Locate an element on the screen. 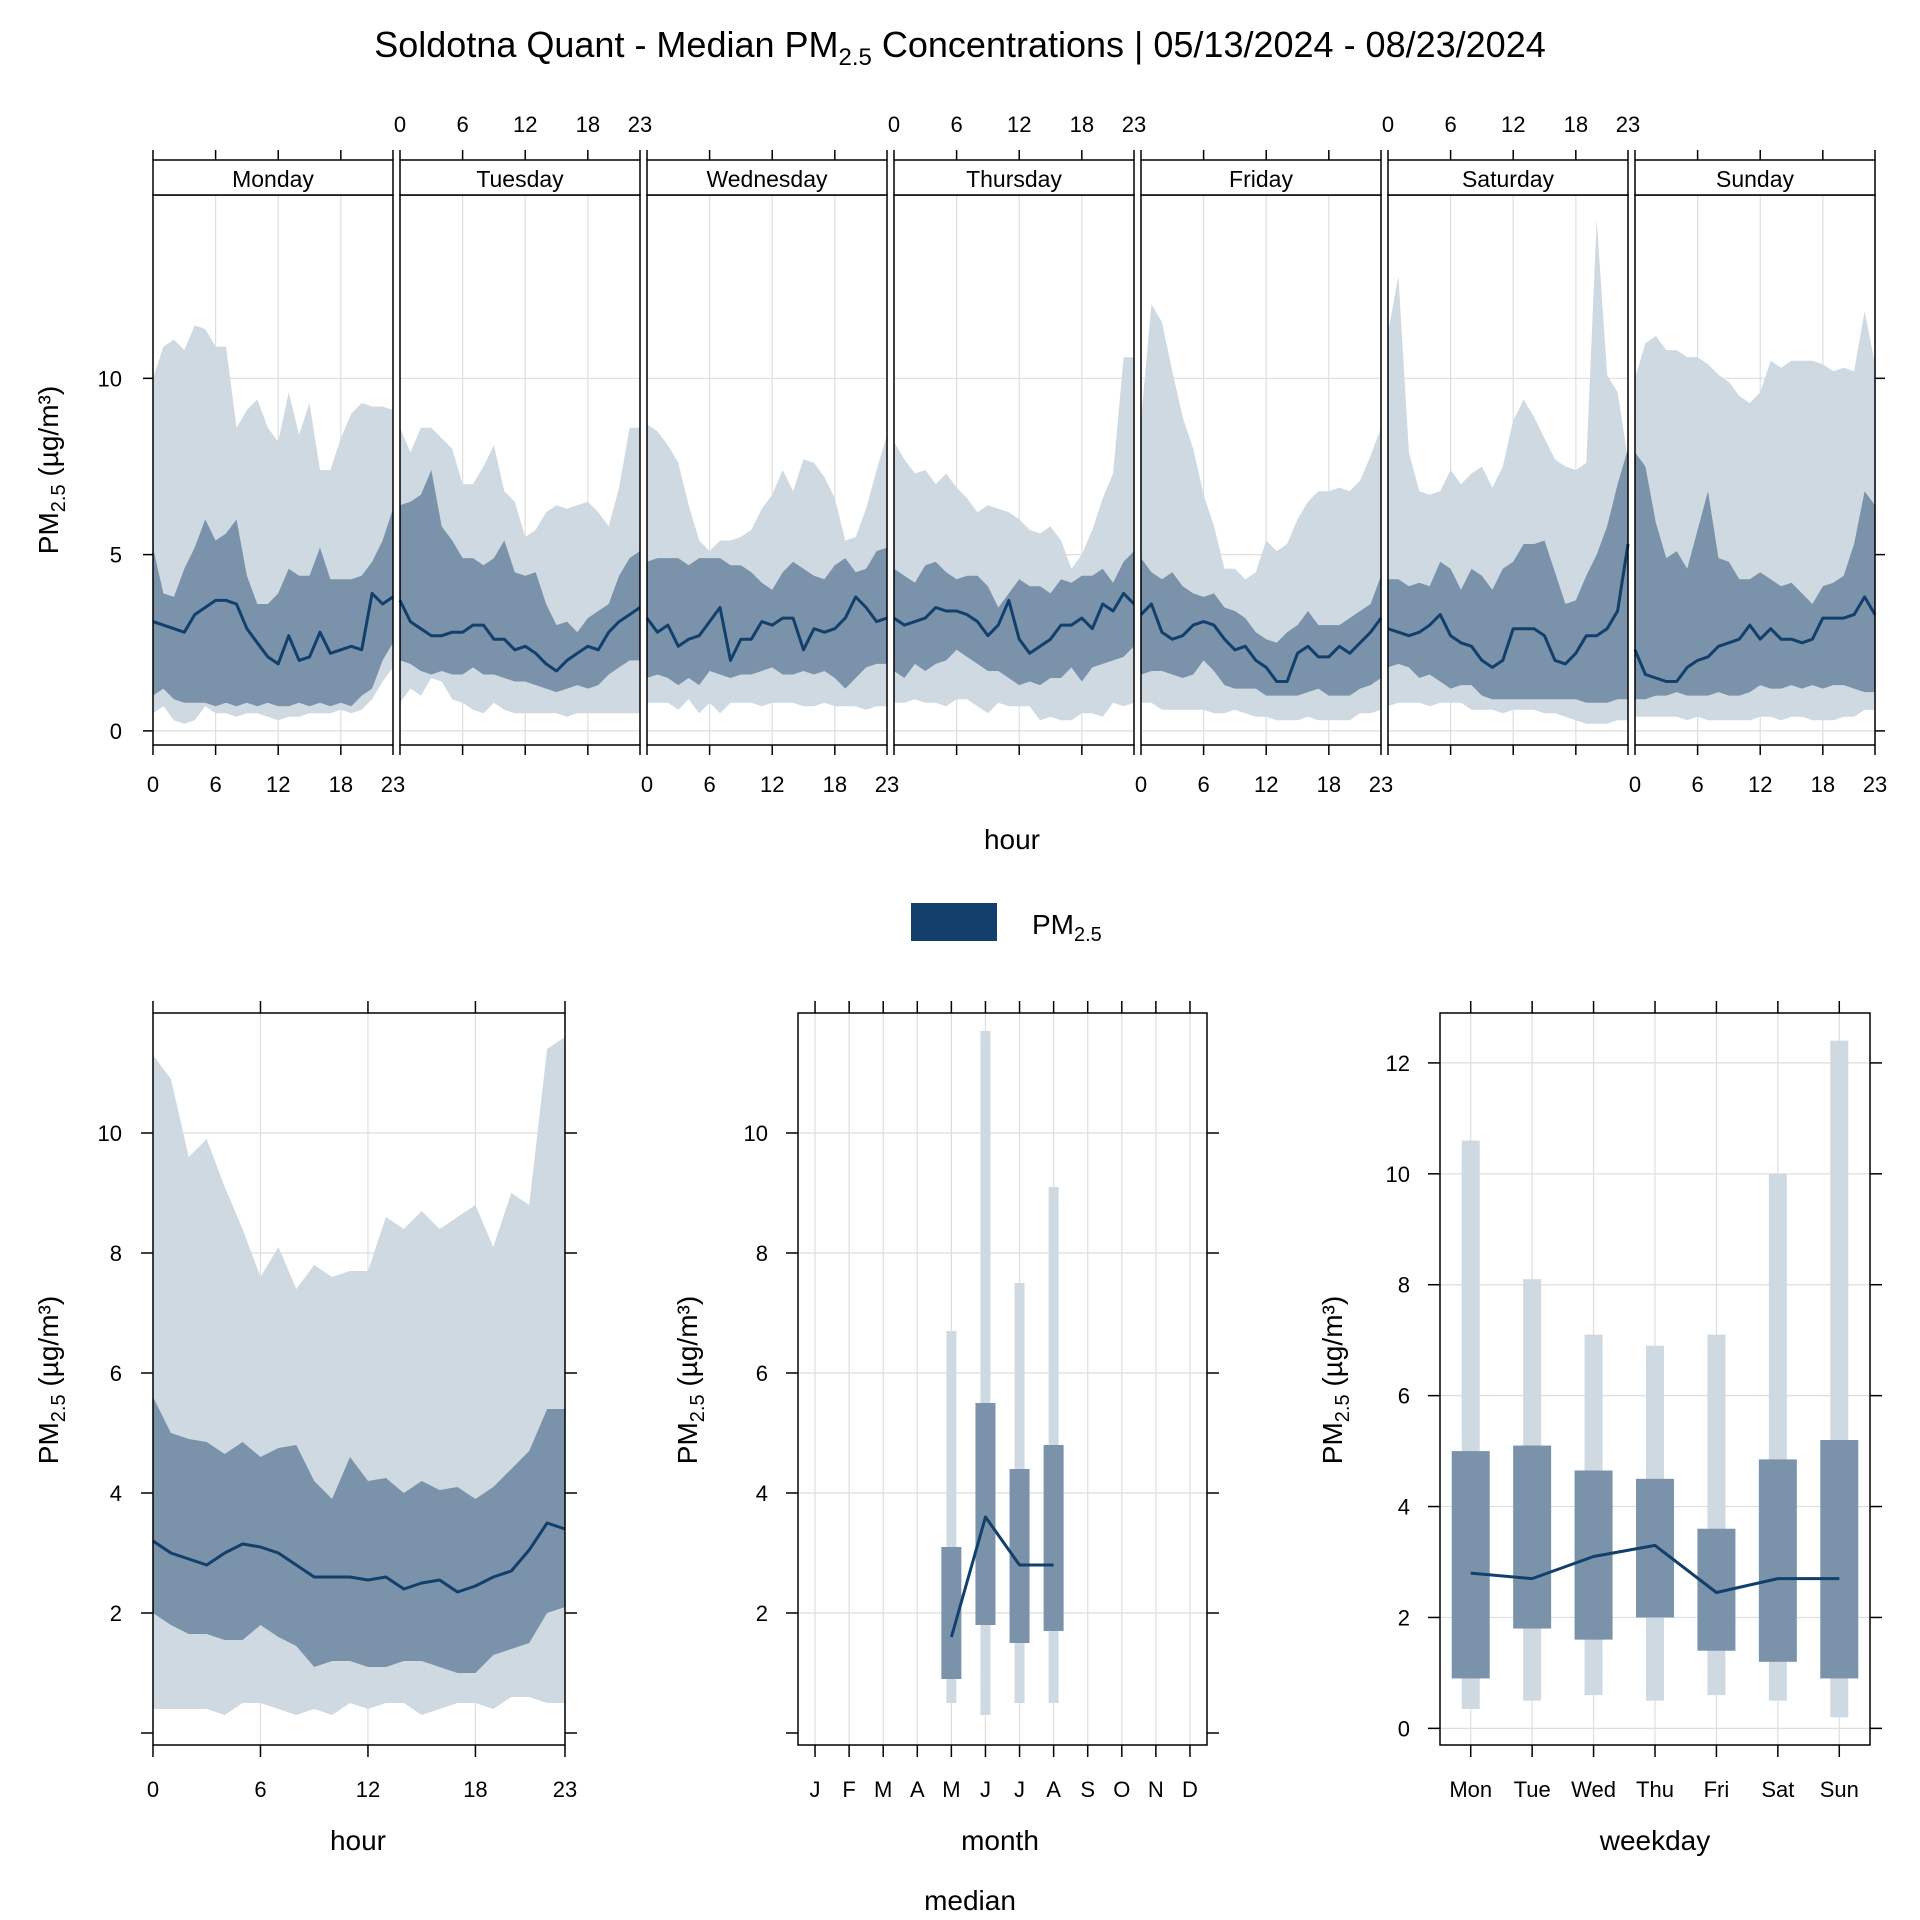 This screenshot has height=1920, width=1920. strip-label: Tuesday is located at coordinates (520, 179).